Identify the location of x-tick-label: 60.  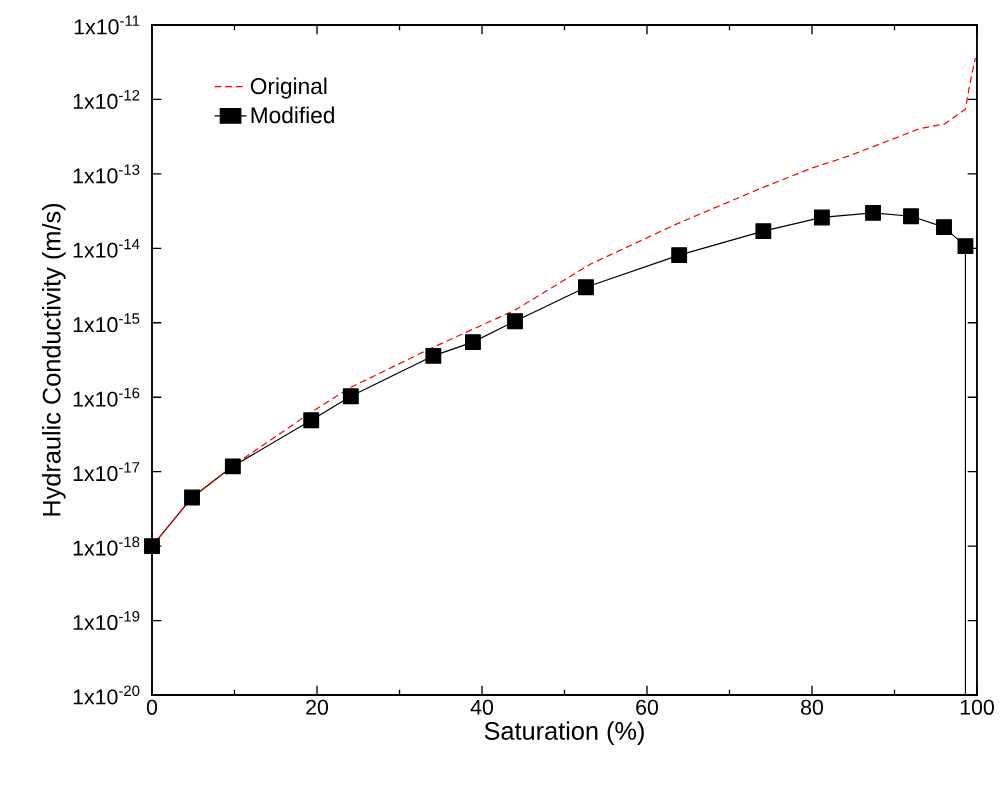
(647, 707).